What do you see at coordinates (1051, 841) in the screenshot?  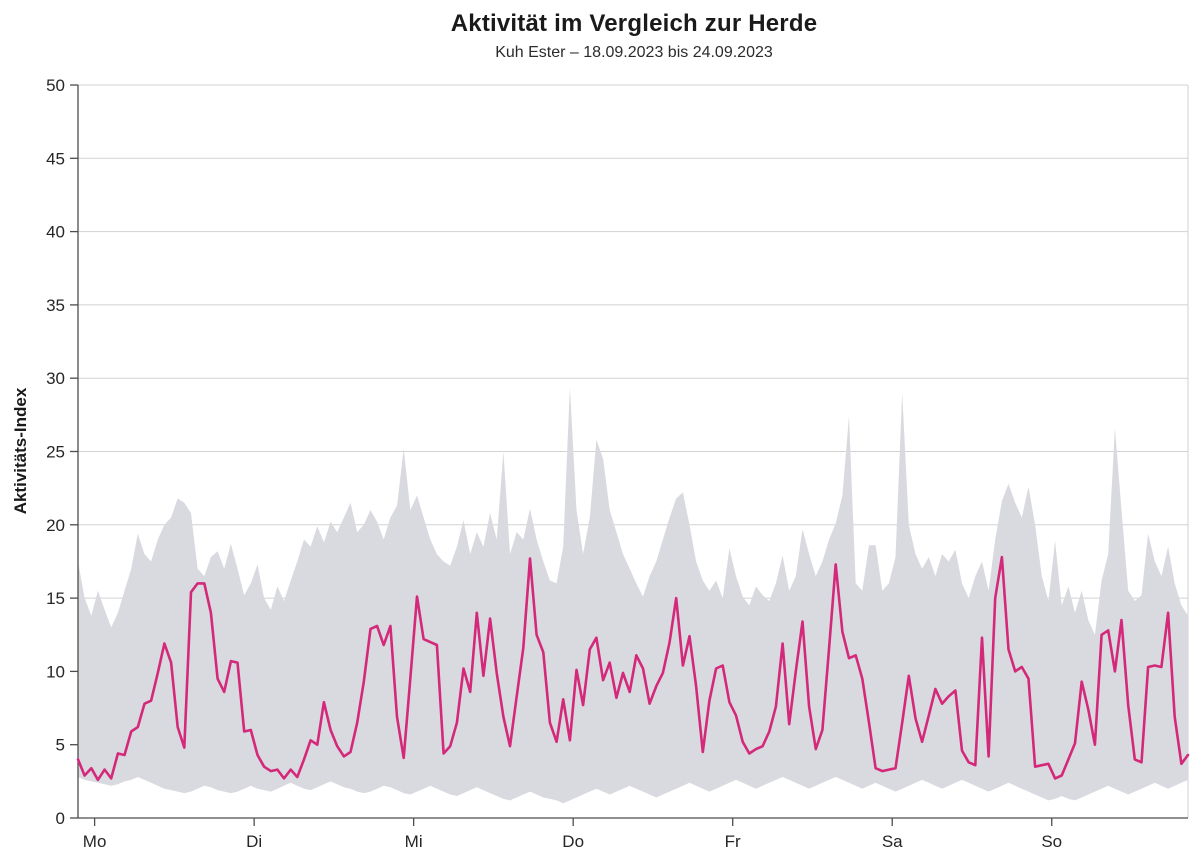 I see `x-tick-label-So: So` at bounding box center [1051, 841].